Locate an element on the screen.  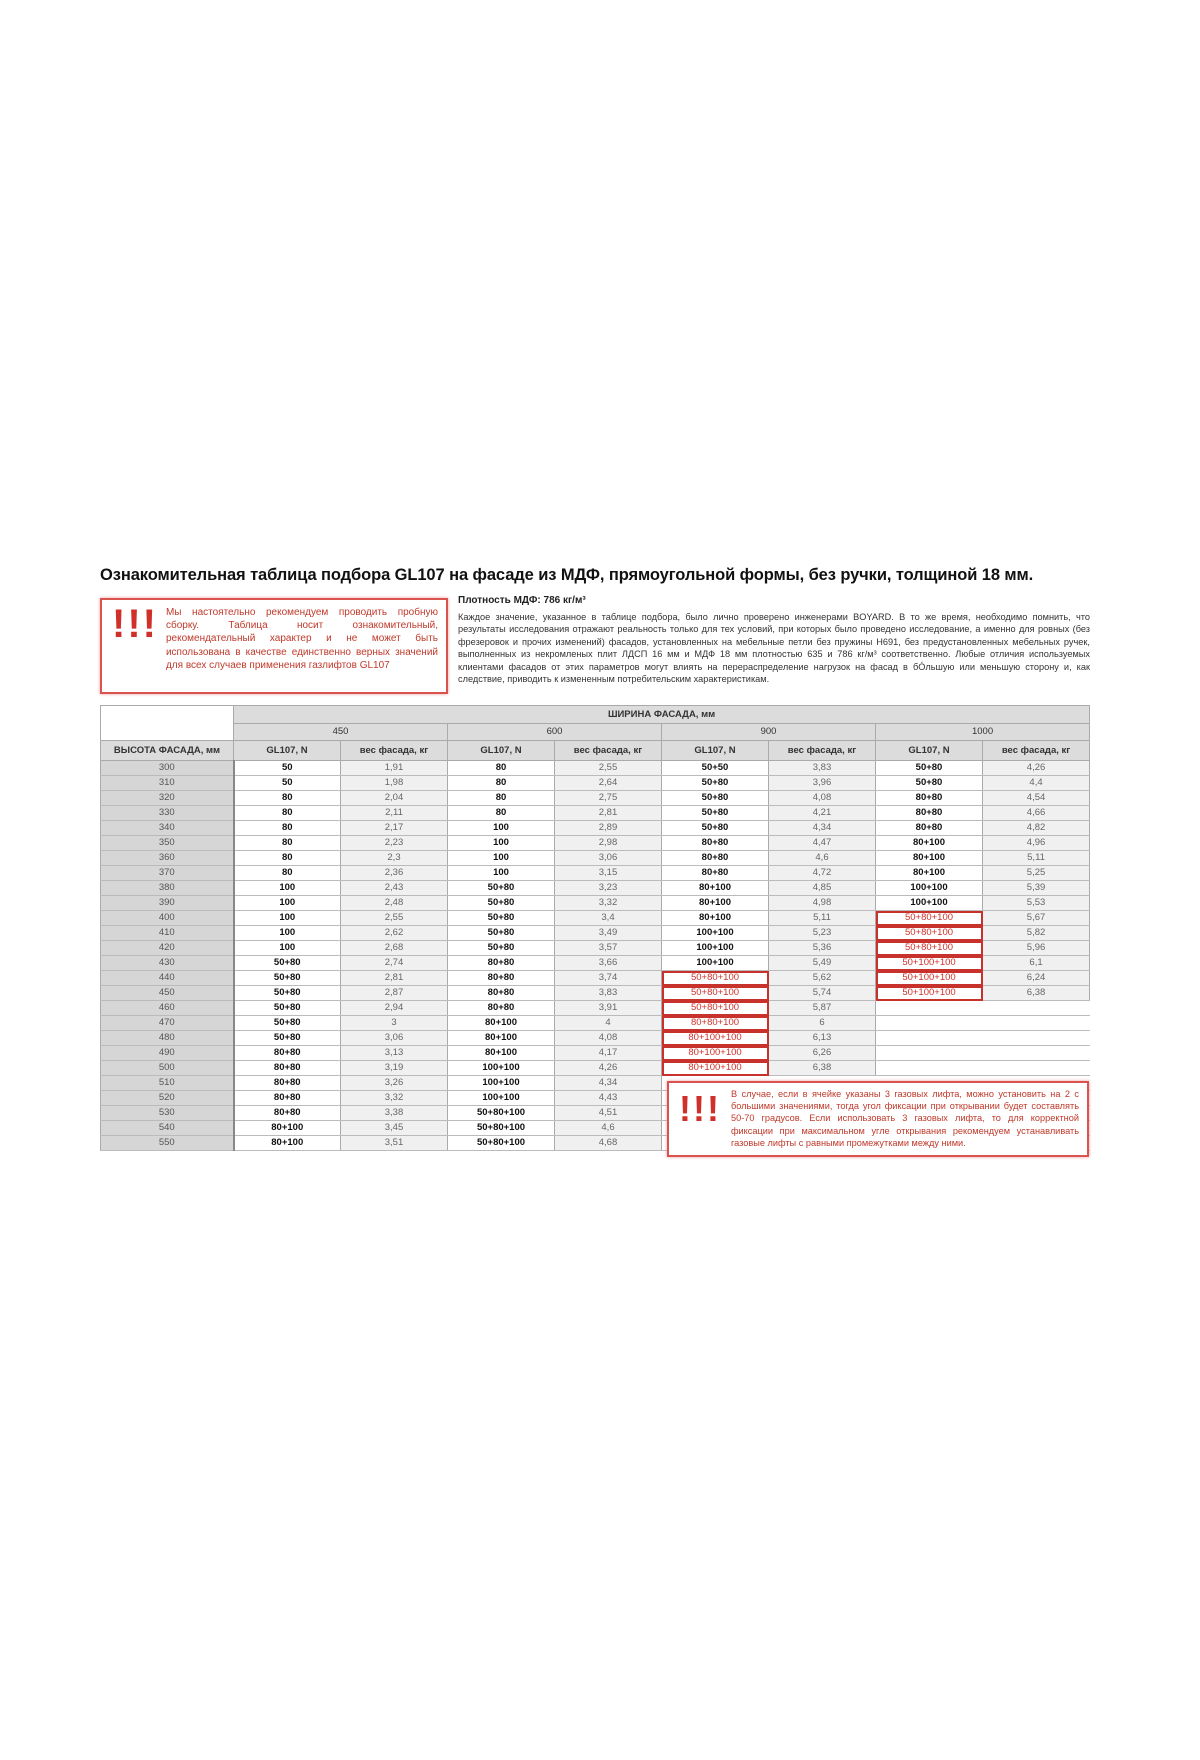
corner-cell is located at coordinates (167, 723).